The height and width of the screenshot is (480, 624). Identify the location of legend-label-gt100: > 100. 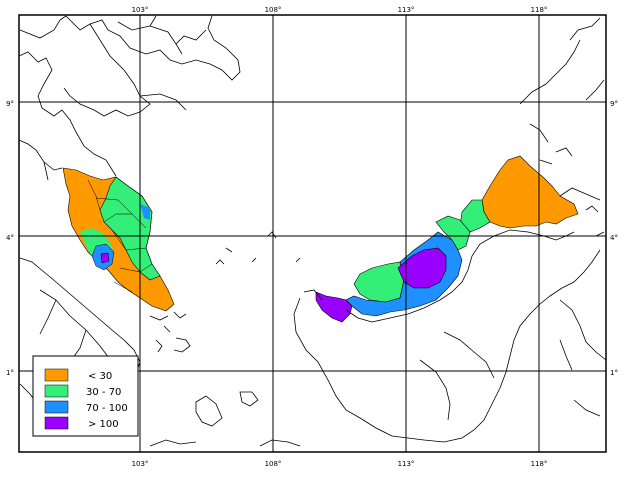
(103, 424).